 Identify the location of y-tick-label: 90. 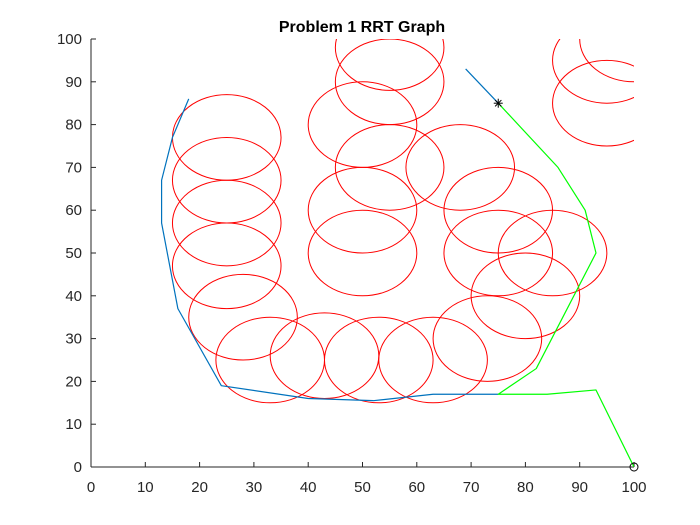
(73, 82).